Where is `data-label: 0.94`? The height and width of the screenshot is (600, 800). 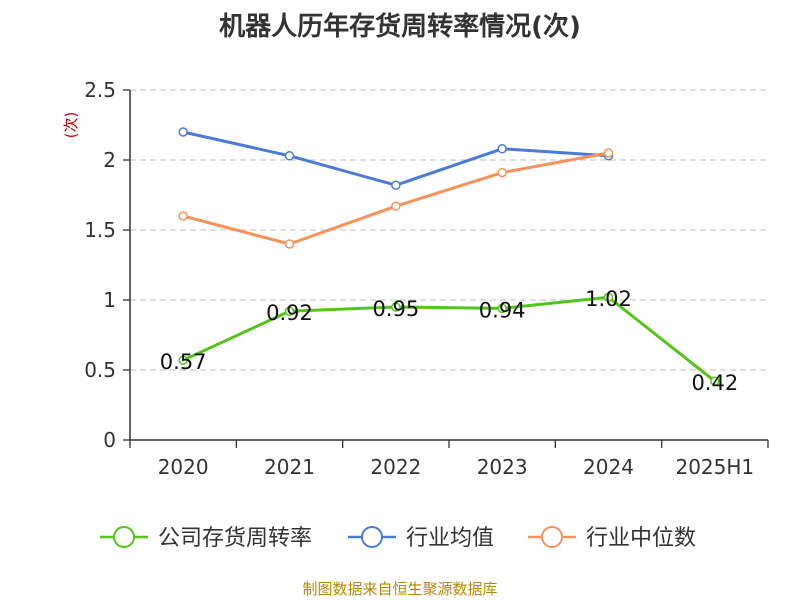 data-label: 0.94 is located at coordinates (502, 310).